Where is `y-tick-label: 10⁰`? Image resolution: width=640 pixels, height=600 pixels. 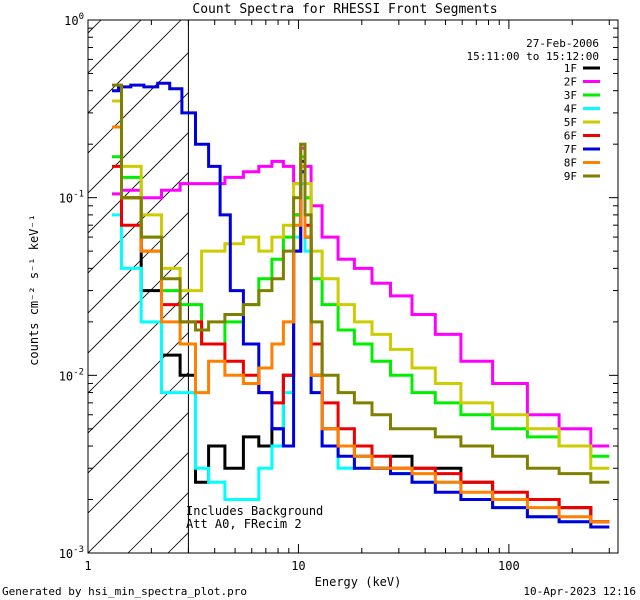 y-tick-label: 10⁰ is located at coordinates (74, 20).